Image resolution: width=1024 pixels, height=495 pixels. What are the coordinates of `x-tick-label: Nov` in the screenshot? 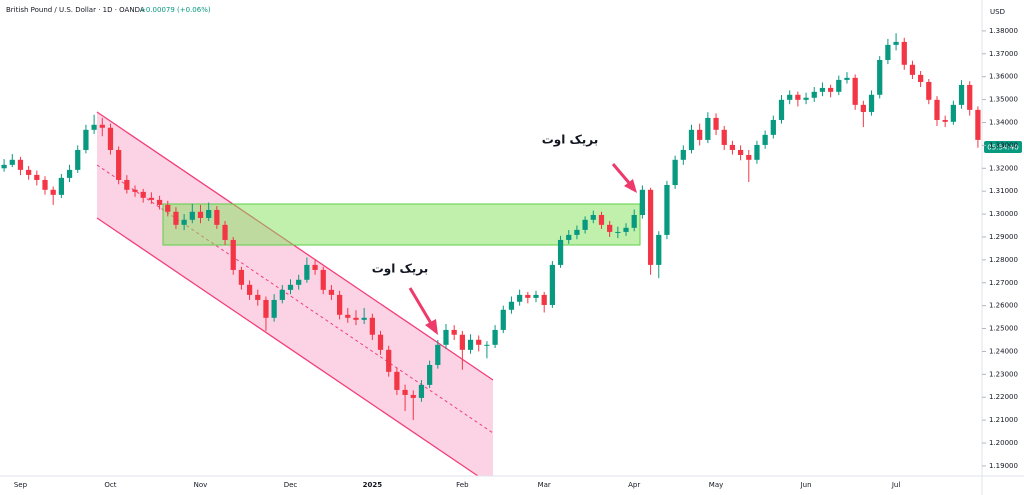 It's located at (201, 485).